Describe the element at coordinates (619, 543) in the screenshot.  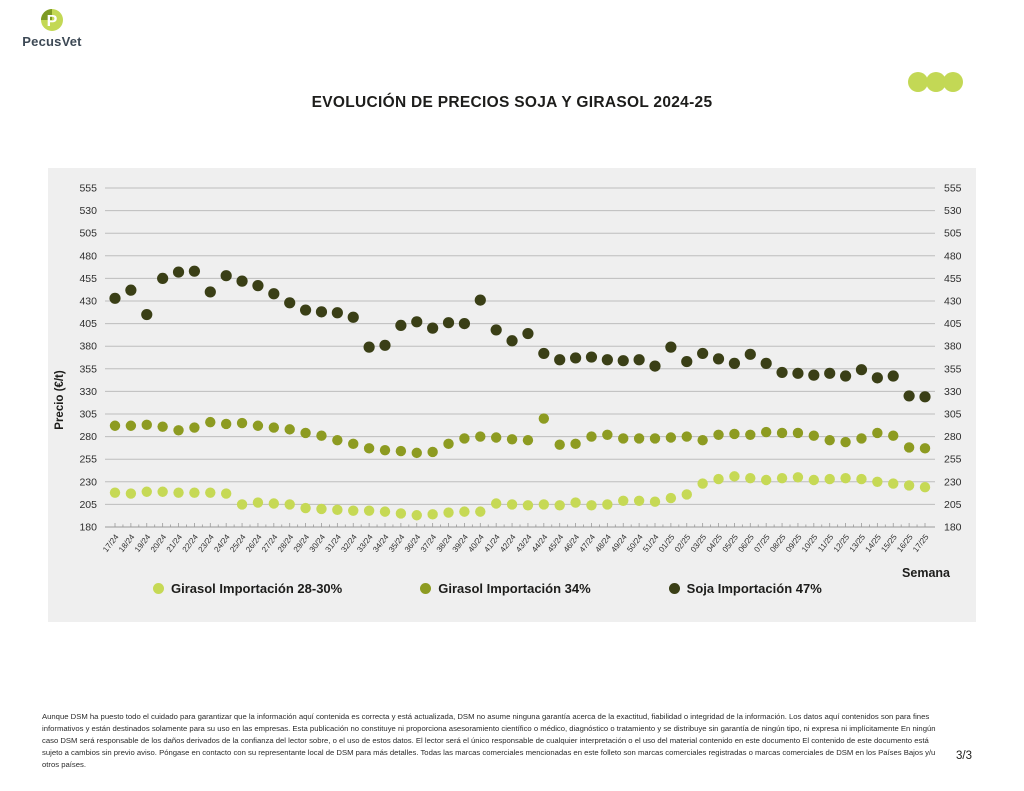
I see `svg-text: 49/24` at that location.